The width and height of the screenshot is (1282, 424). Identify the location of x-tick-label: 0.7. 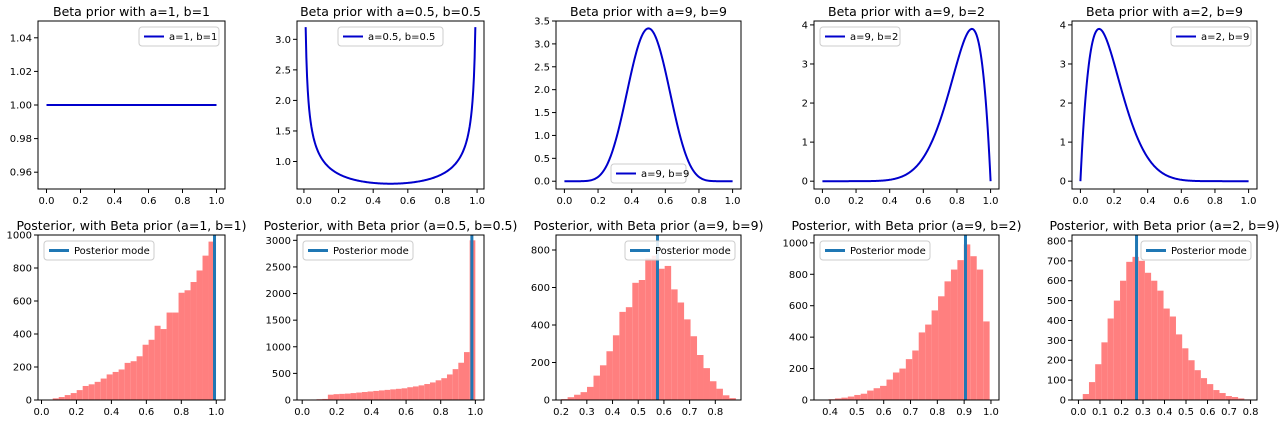
(690, 412).